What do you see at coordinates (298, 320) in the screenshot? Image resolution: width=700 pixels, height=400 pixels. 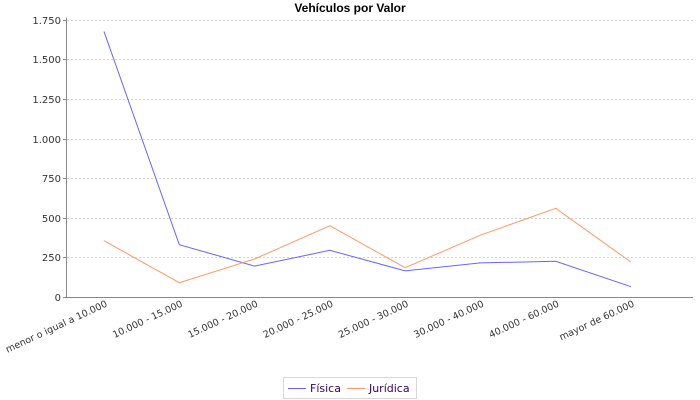 I see `x-tick-label: 20.000 - 25.000` at bounding box center [298, 320].